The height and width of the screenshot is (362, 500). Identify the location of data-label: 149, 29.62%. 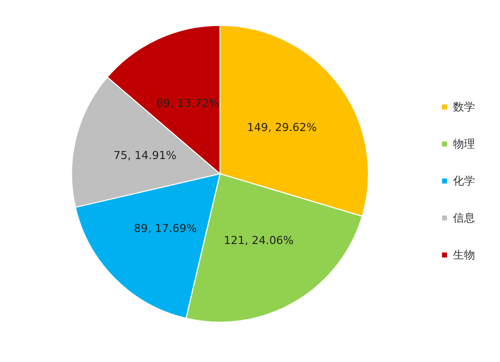
(281, 127).